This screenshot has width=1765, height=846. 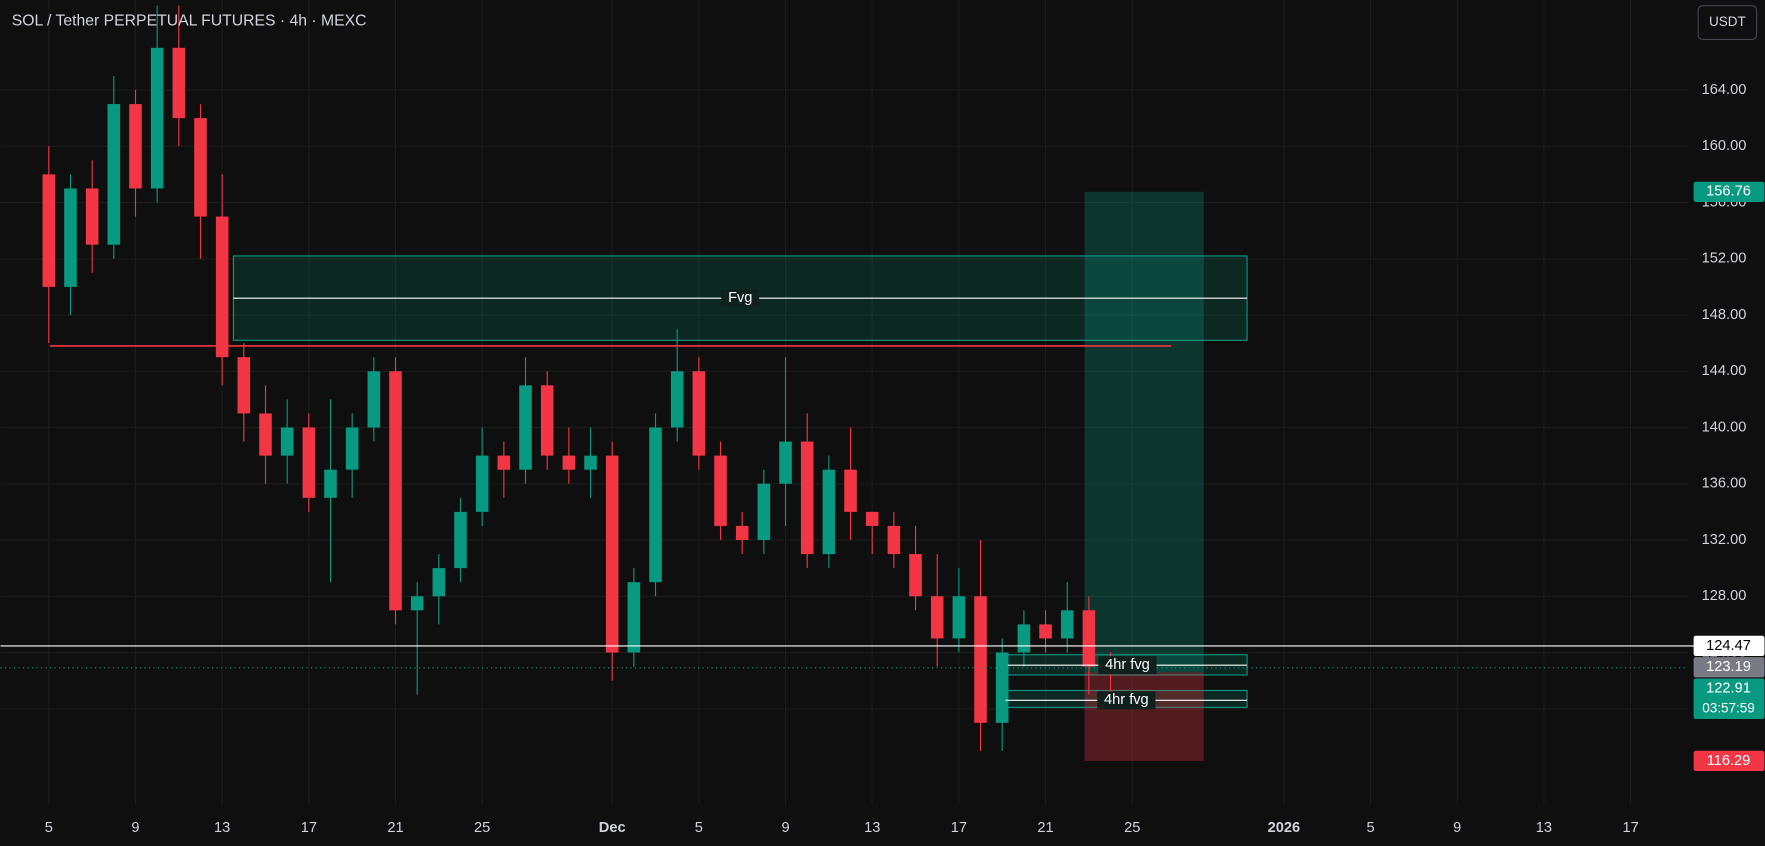 I want to click on price-tag-label: 116.29, so click(x=1729, y=761).